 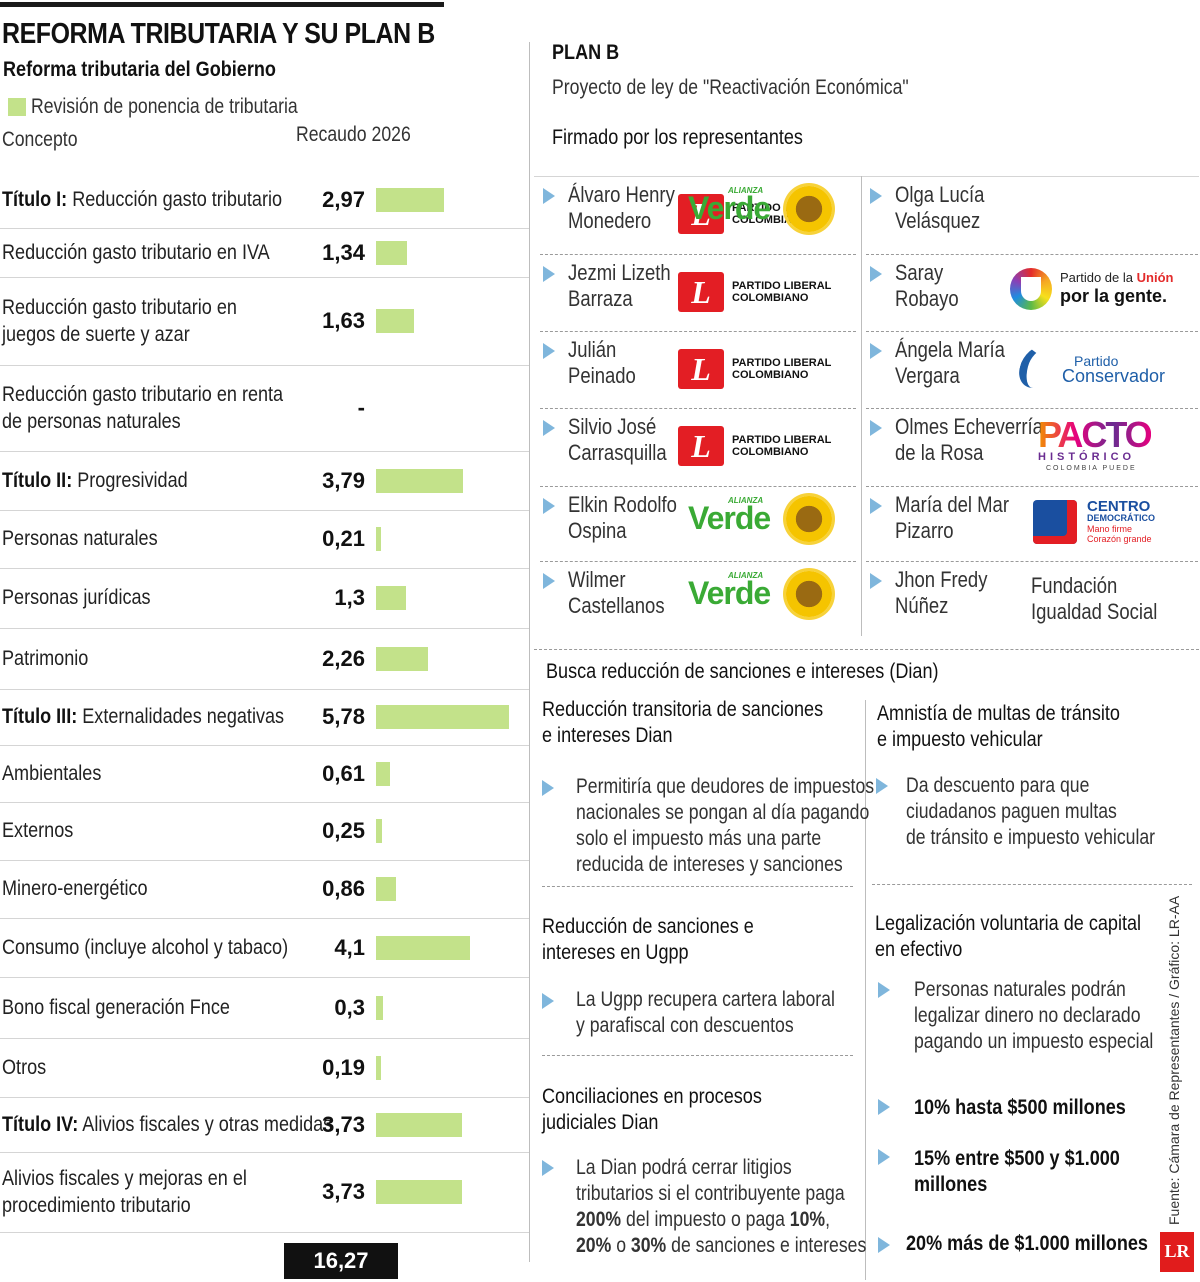 I want to click on s5-text-1: La Dian podrá cerrar litigios, so click(x=684, y=1167).